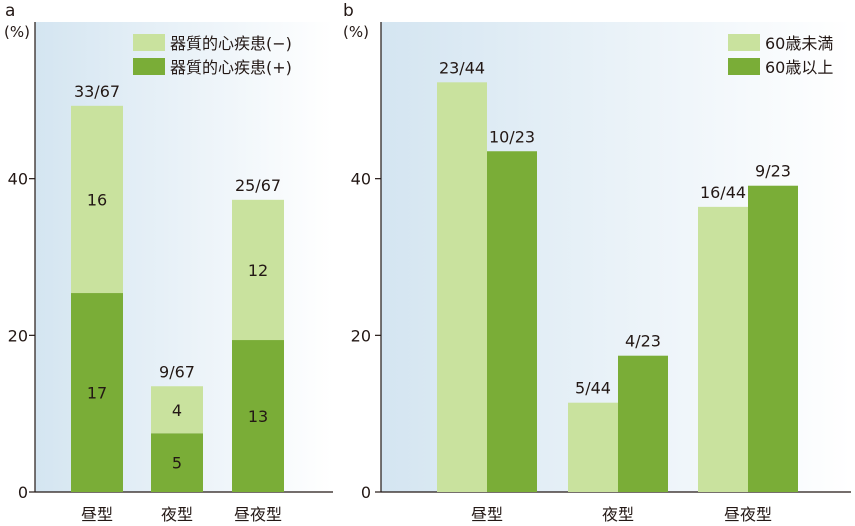  I want to click on bar-data-label: 5, so click(177, 463).